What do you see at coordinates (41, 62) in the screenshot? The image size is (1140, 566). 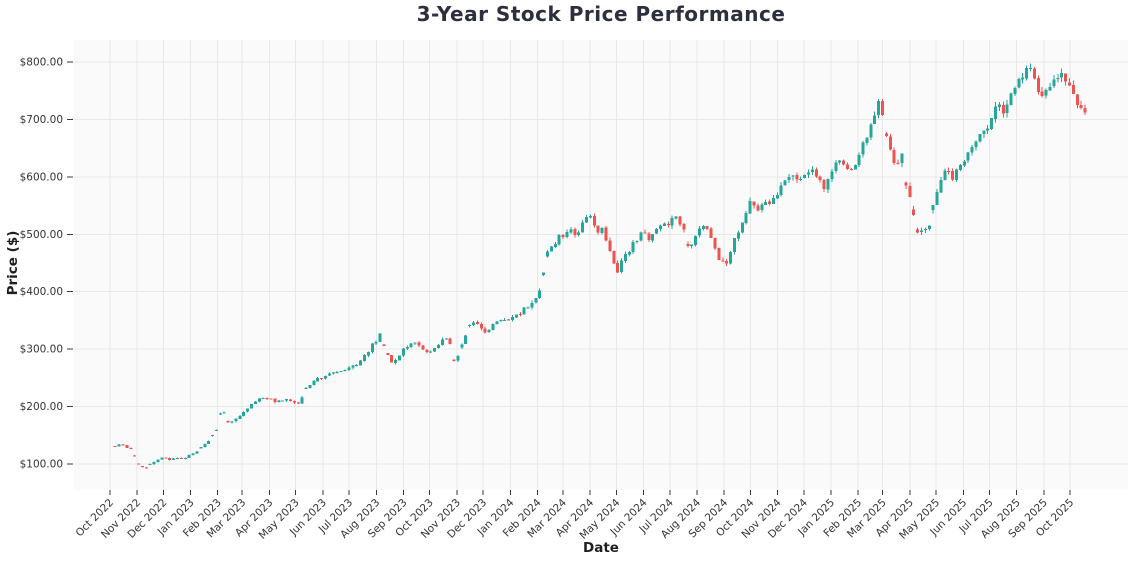 I see `y-tick-label: $800.00` at bounding box center [41, 62].